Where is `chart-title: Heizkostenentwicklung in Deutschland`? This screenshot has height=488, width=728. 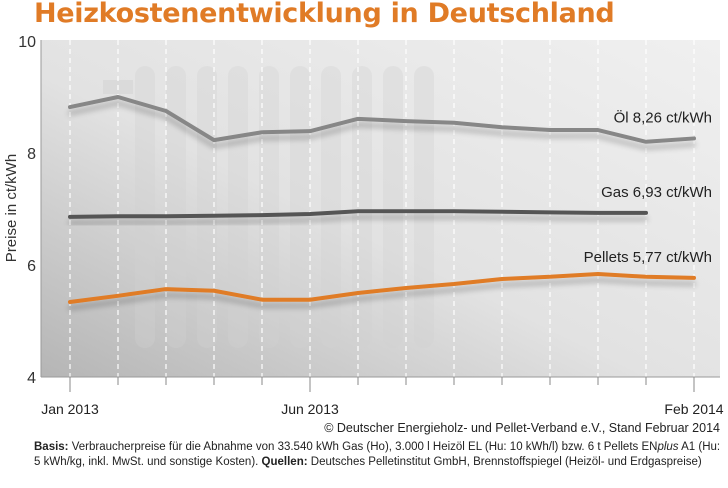 chart-title: Heizkostenentwicklung in Deutschland is located at coordinates (324, 14).